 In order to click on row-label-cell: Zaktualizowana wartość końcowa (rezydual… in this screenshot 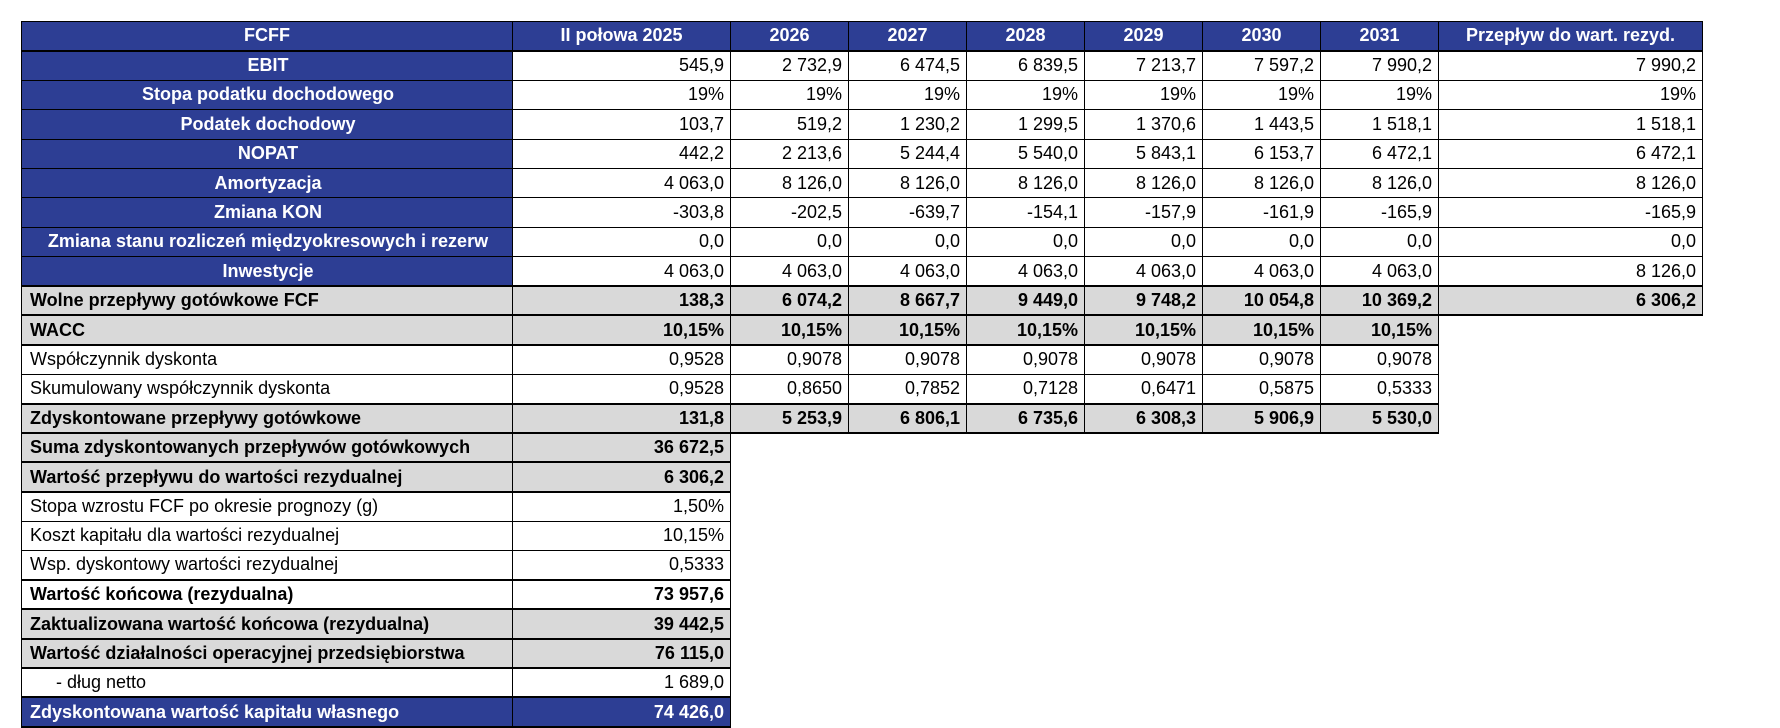, I will do `click(267, 624)`.